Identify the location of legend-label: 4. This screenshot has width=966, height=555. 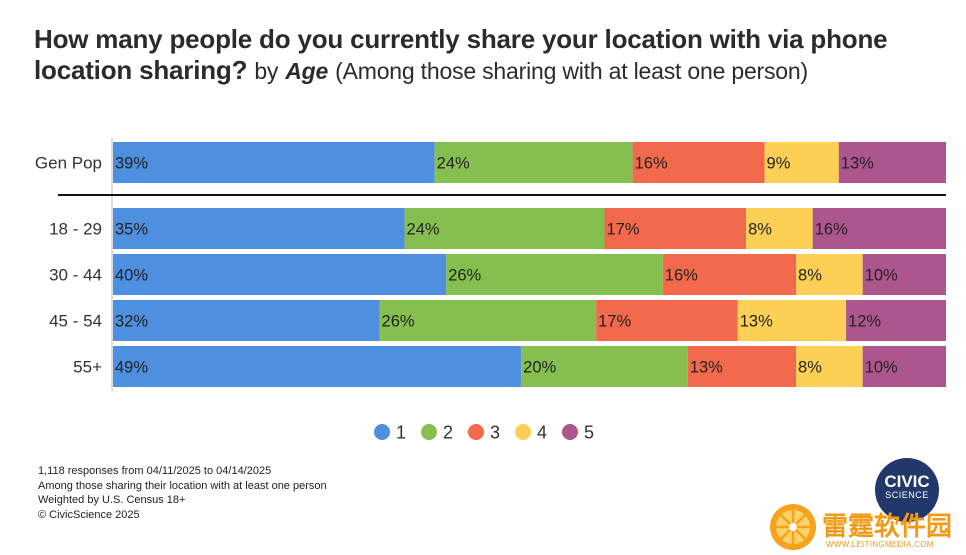
(542, 433).